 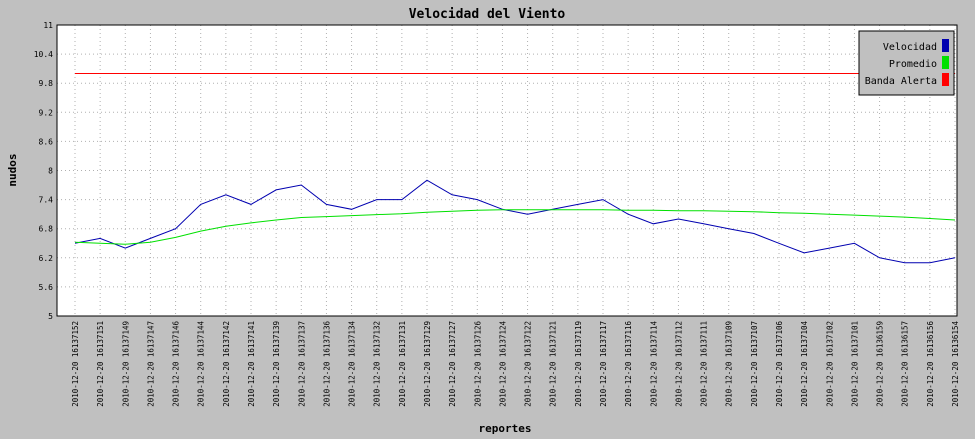 I want to click on x-tick-label: 2010-12-20 16137119, so click(x=578, y=364).